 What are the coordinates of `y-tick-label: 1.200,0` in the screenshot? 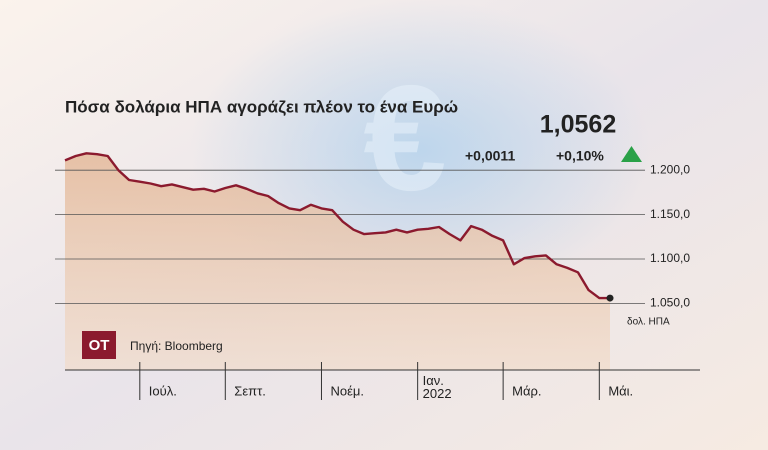 It's located at (670, 169).